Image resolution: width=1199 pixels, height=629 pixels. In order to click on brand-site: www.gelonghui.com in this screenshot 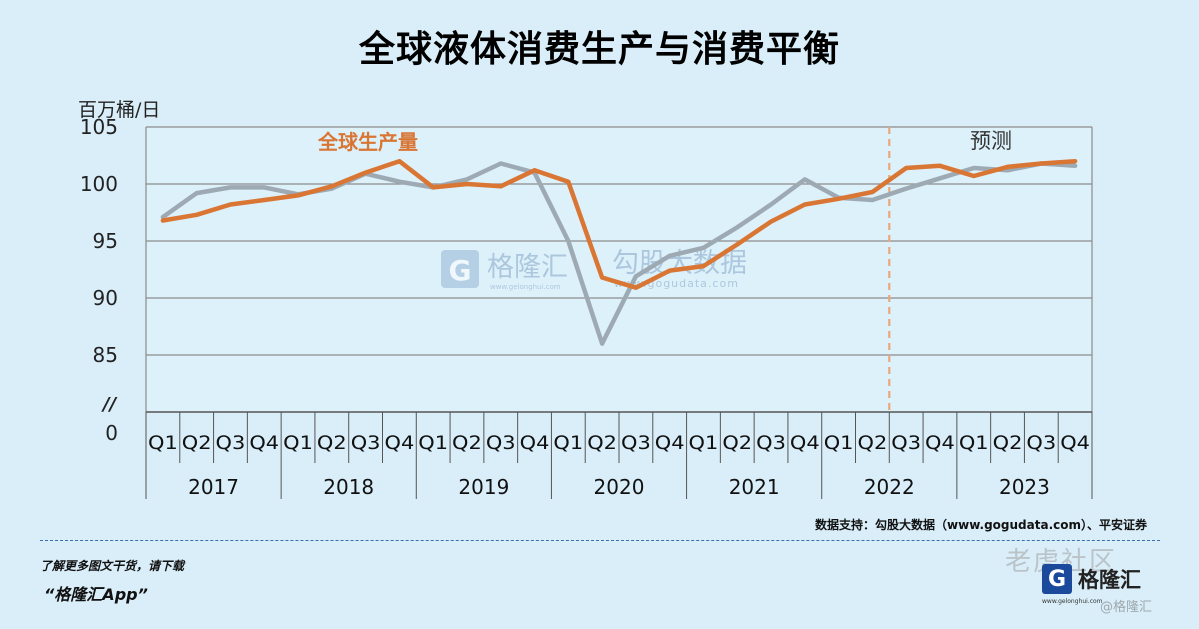, I will do `click(1072, 601)`.